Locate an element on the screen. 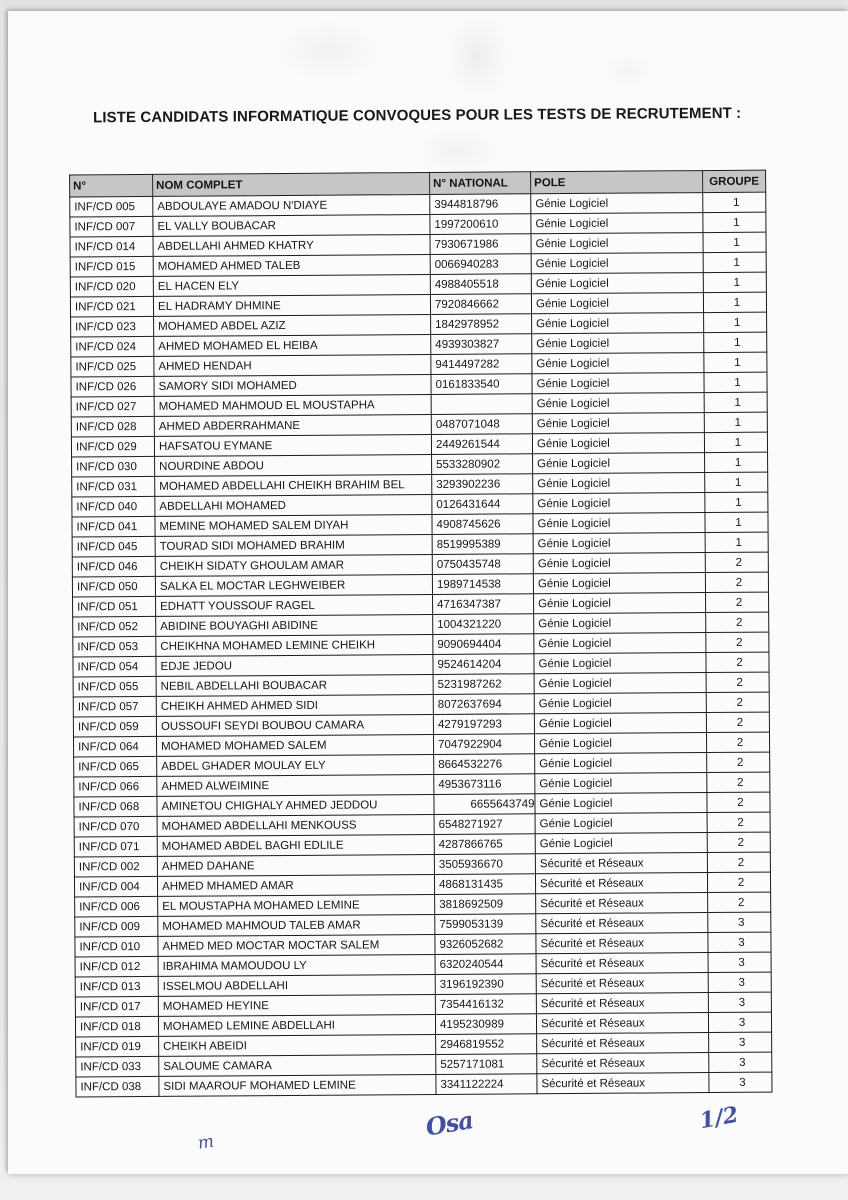  cell-nom: AHMED ALWEIMINE is located at coordinates (295, 785).